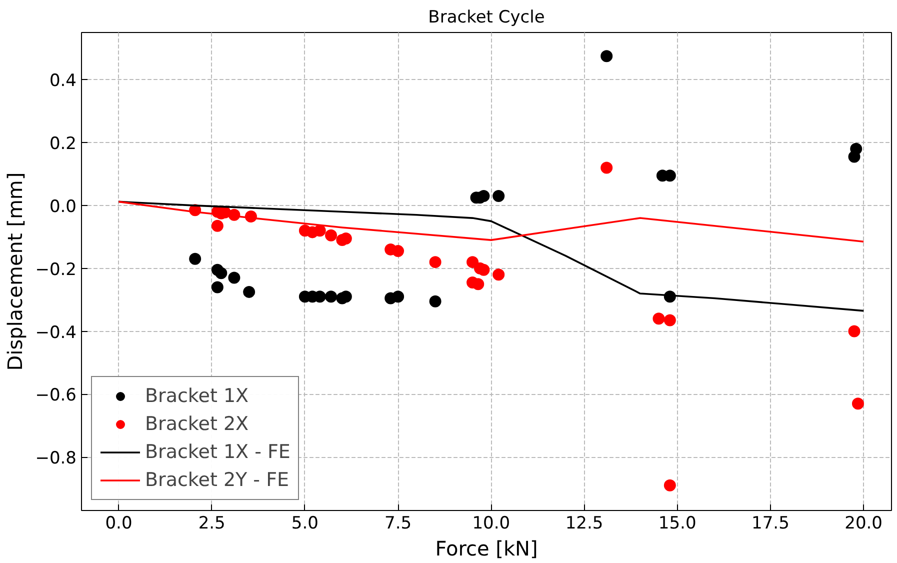 The image size is (897, 563). I want to click on x-axis-title: Force [kN], so click(486, 548).